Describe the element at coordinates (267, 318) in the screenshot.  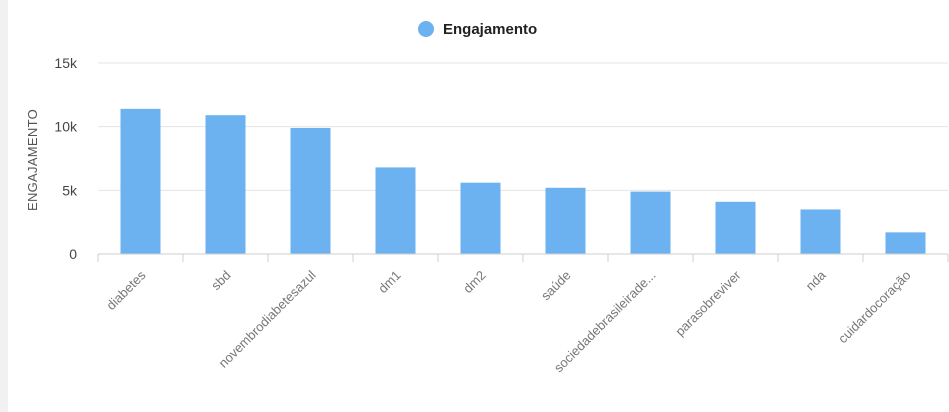
I see `x-tick-label: novembrodiabetesazul` at that location.